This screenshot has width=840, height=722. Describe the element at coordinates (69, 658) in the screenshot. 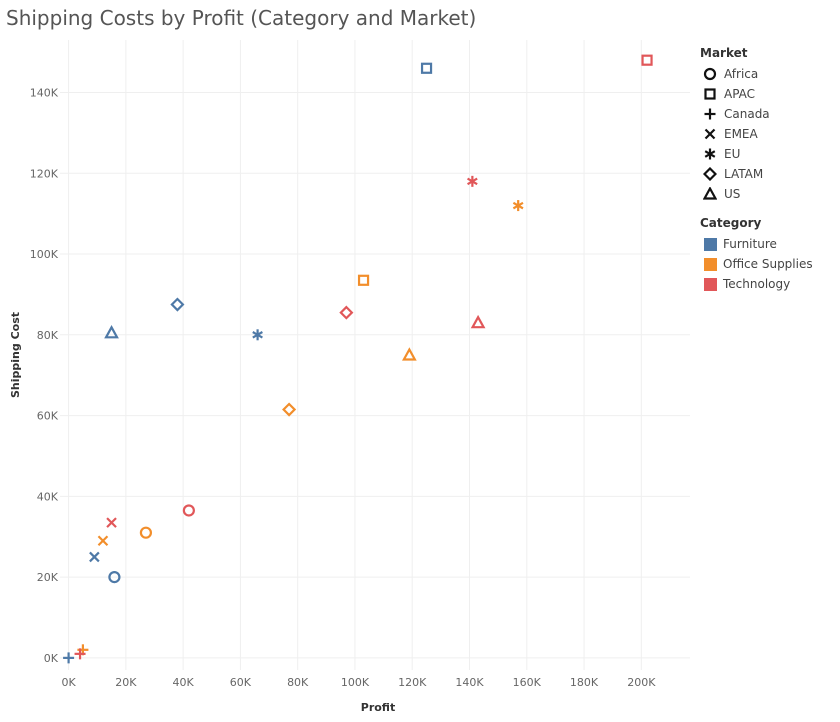

I see `point-furniture-canada` at that location.